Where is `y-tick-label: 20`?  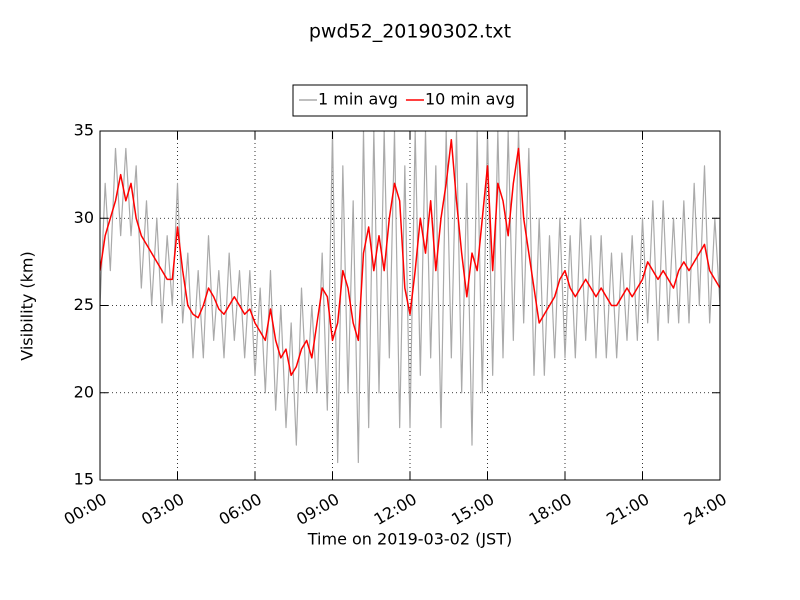 y-tick-label: 20 is located at coordinates (84, 391).